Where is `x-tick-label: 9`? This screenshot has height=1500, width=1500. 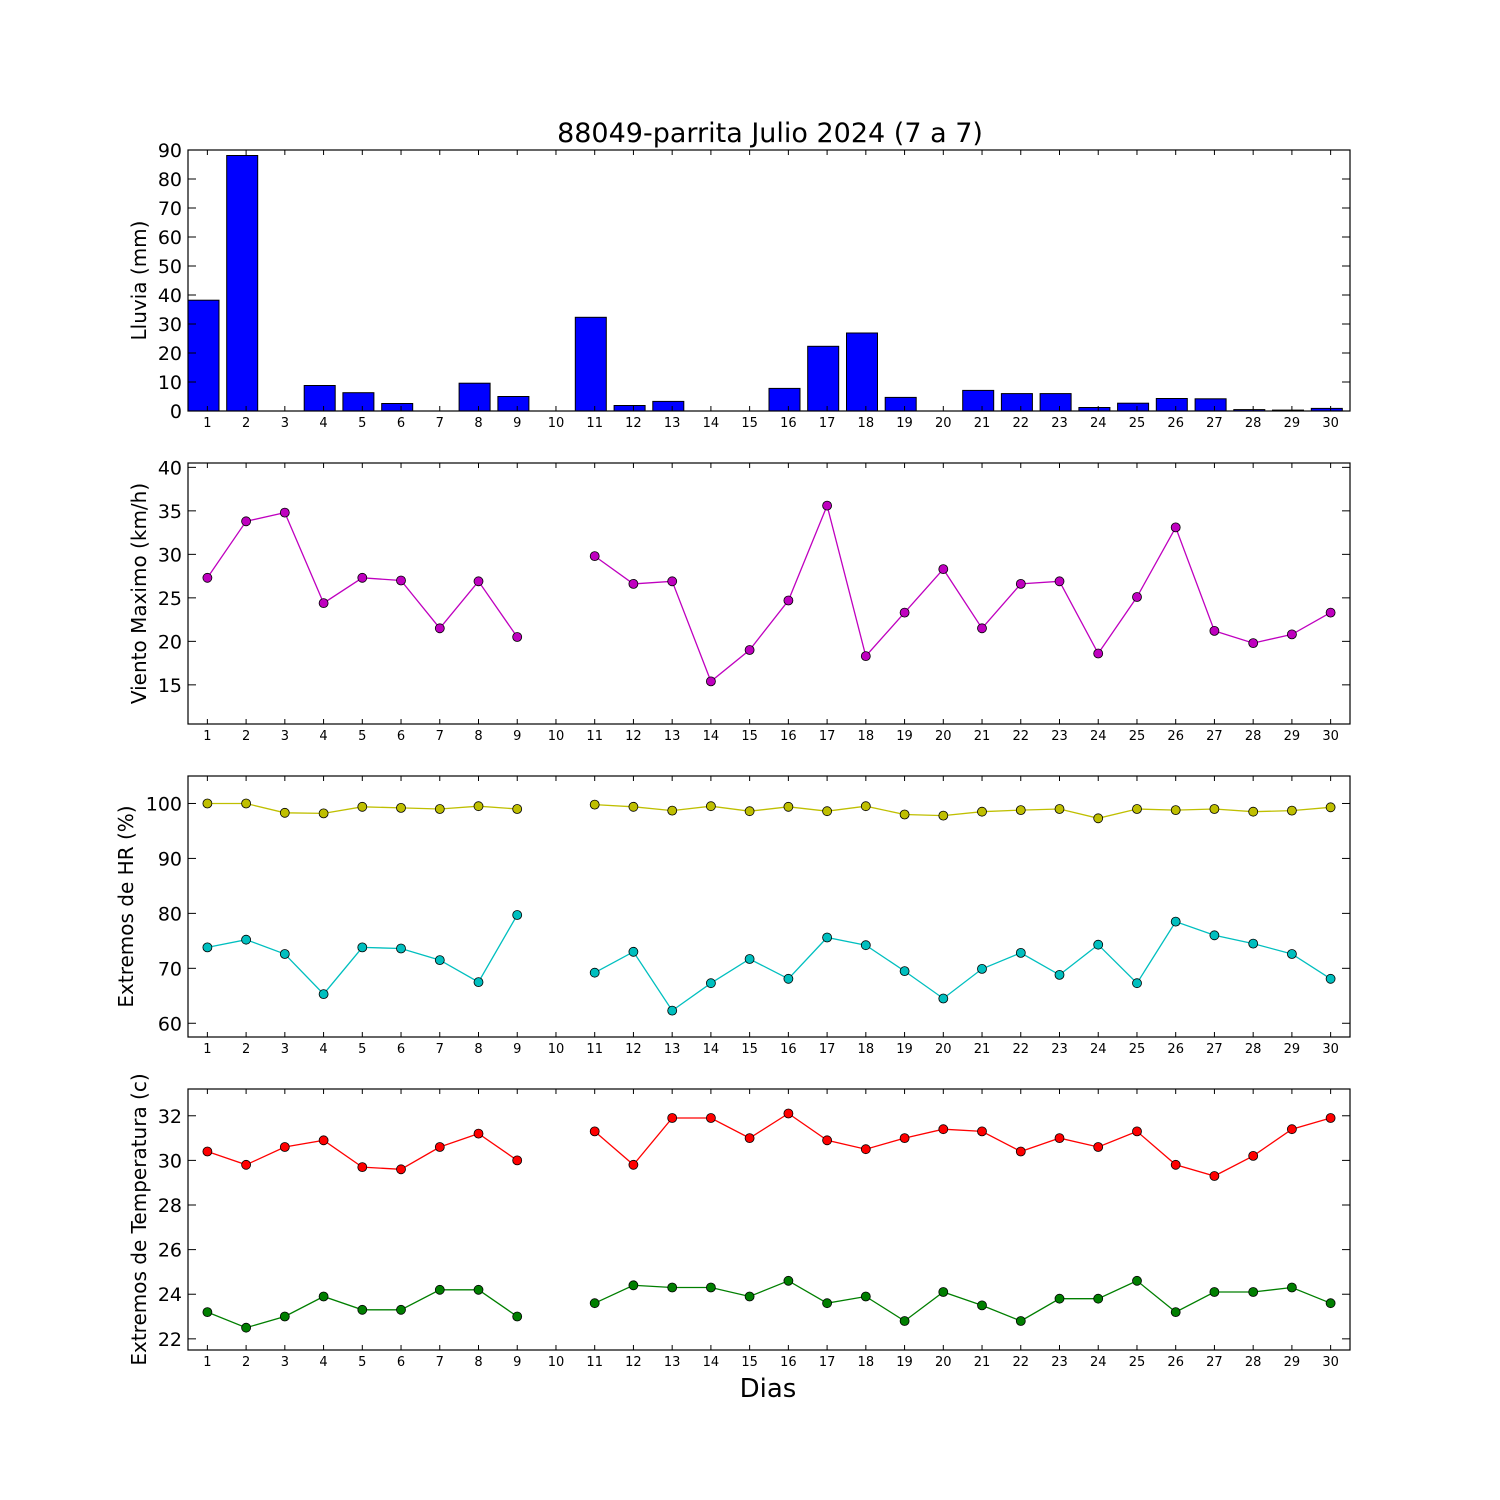 x-tick-label: 9 is located at coordinates (517, 423).